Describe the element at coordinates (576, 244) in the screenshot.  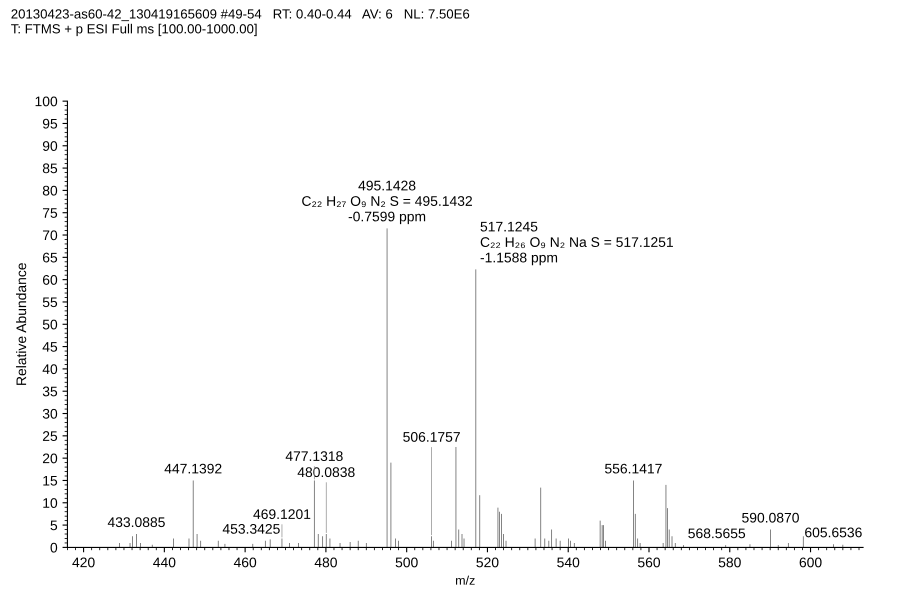
I see `annotation: 517.1245 C₂₂ H₂₆ O₉ N₂ Na S = 517.1251 -1.1588 ppm` at that location.